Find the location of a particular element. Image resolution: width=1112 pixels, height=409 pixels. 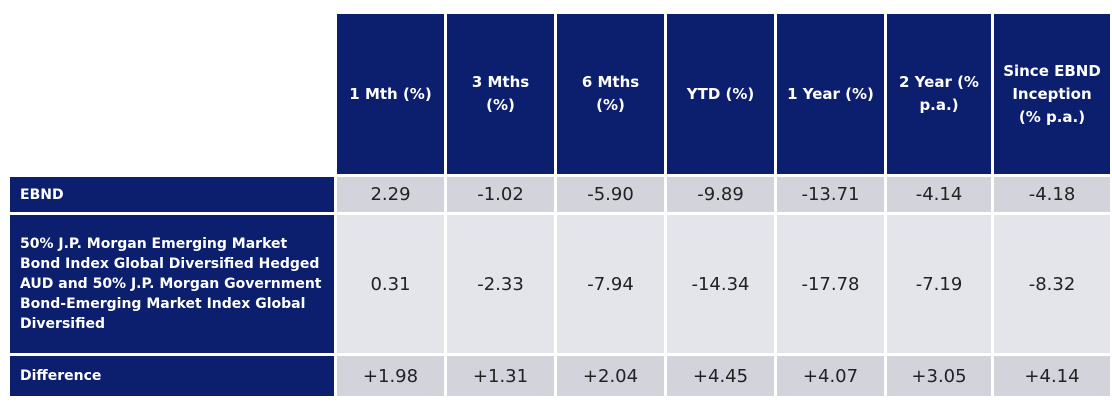

value-cell: +1.98 is located at coordinates (390, 376).